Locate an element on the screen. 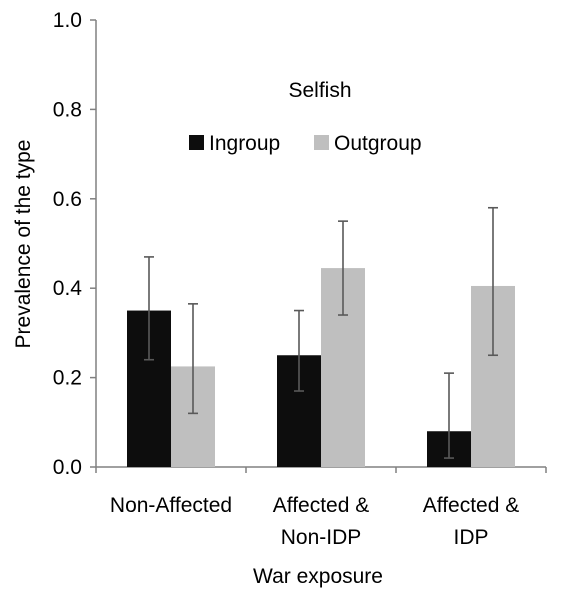 This screenshot has width=563, height=595. x-axis-label: War exposure is located at coordinates (318, 576).